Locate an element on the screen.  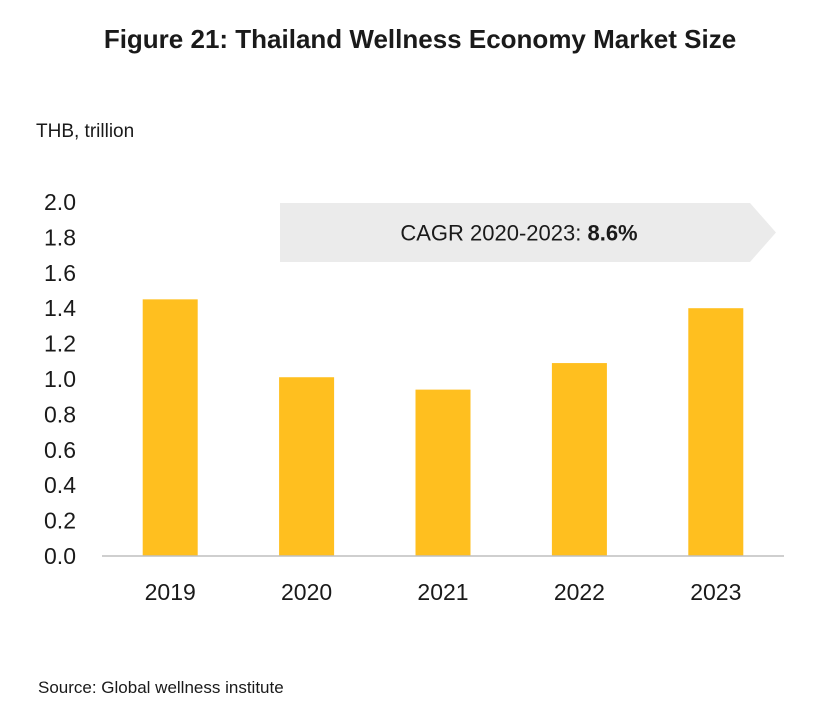
y-tick-label: 0.0 is located at coordinates (60, 556).